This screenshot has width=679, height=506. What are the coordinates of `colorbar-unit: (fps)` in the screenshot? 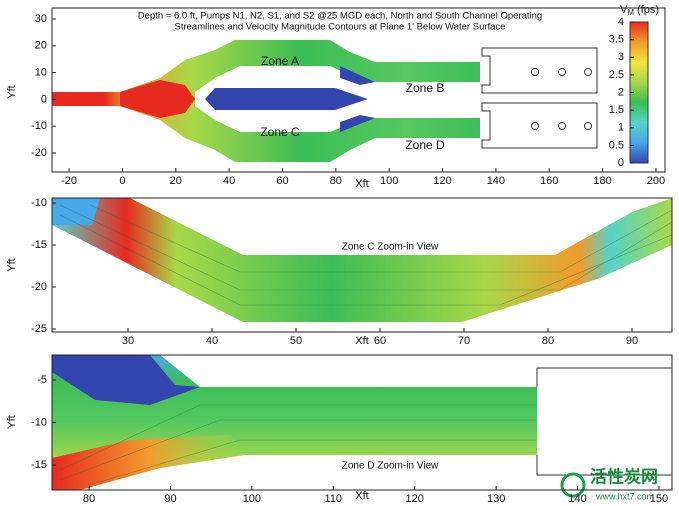 It's located at (648, 10).